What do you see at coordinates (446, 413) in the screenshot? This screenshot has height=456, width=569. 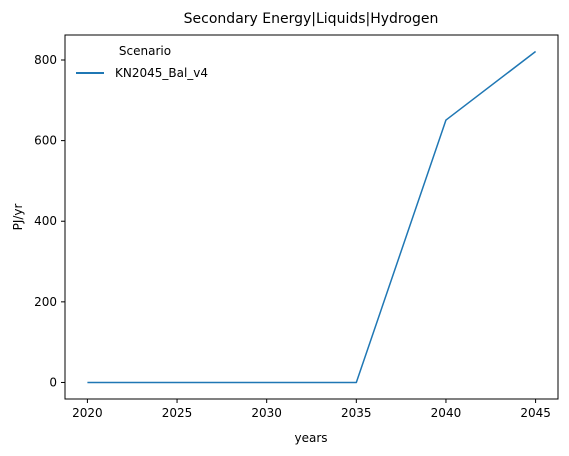 I see `x-tick-label: 2040` at bounding box center [446, 413].